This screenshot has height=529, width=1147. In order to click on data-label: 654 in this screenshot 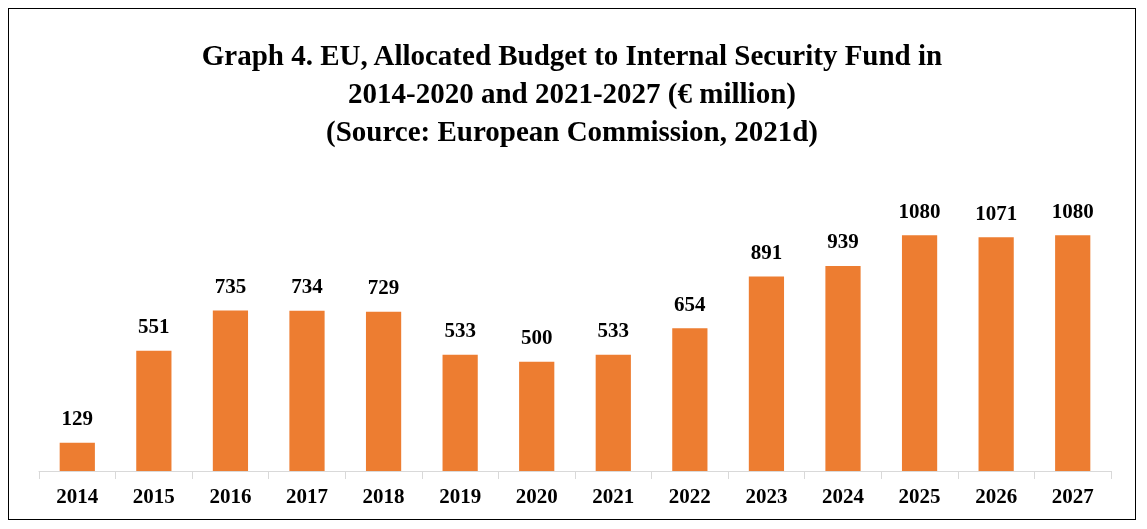, I will do `click(690, 303)`.